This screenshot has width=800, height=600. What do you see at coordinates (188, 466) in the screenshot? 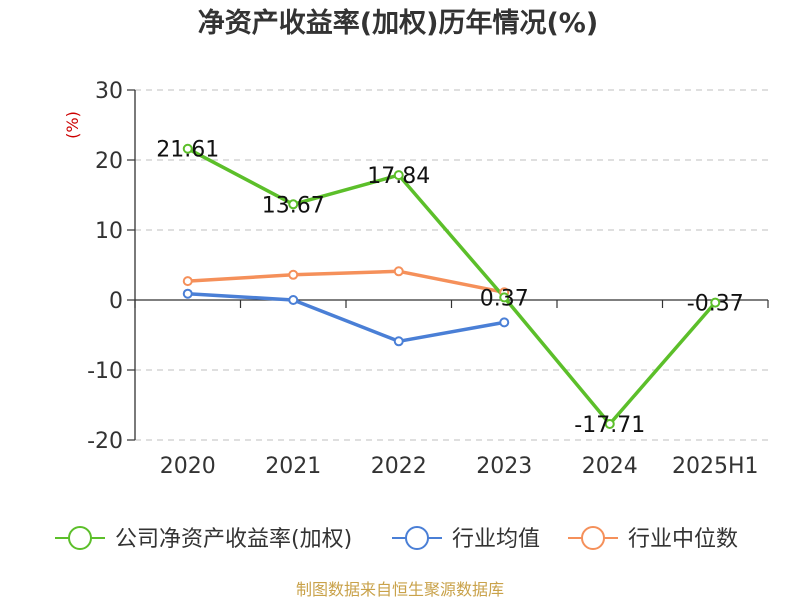
I see `x-tick-label: 2020` at bounding box center [188, 466].